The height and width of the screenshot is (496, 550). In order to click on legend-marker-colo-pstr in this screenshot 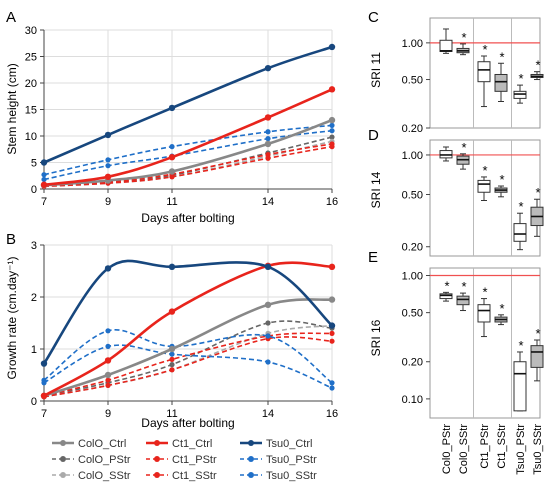, I will do `click(63, 459)`.